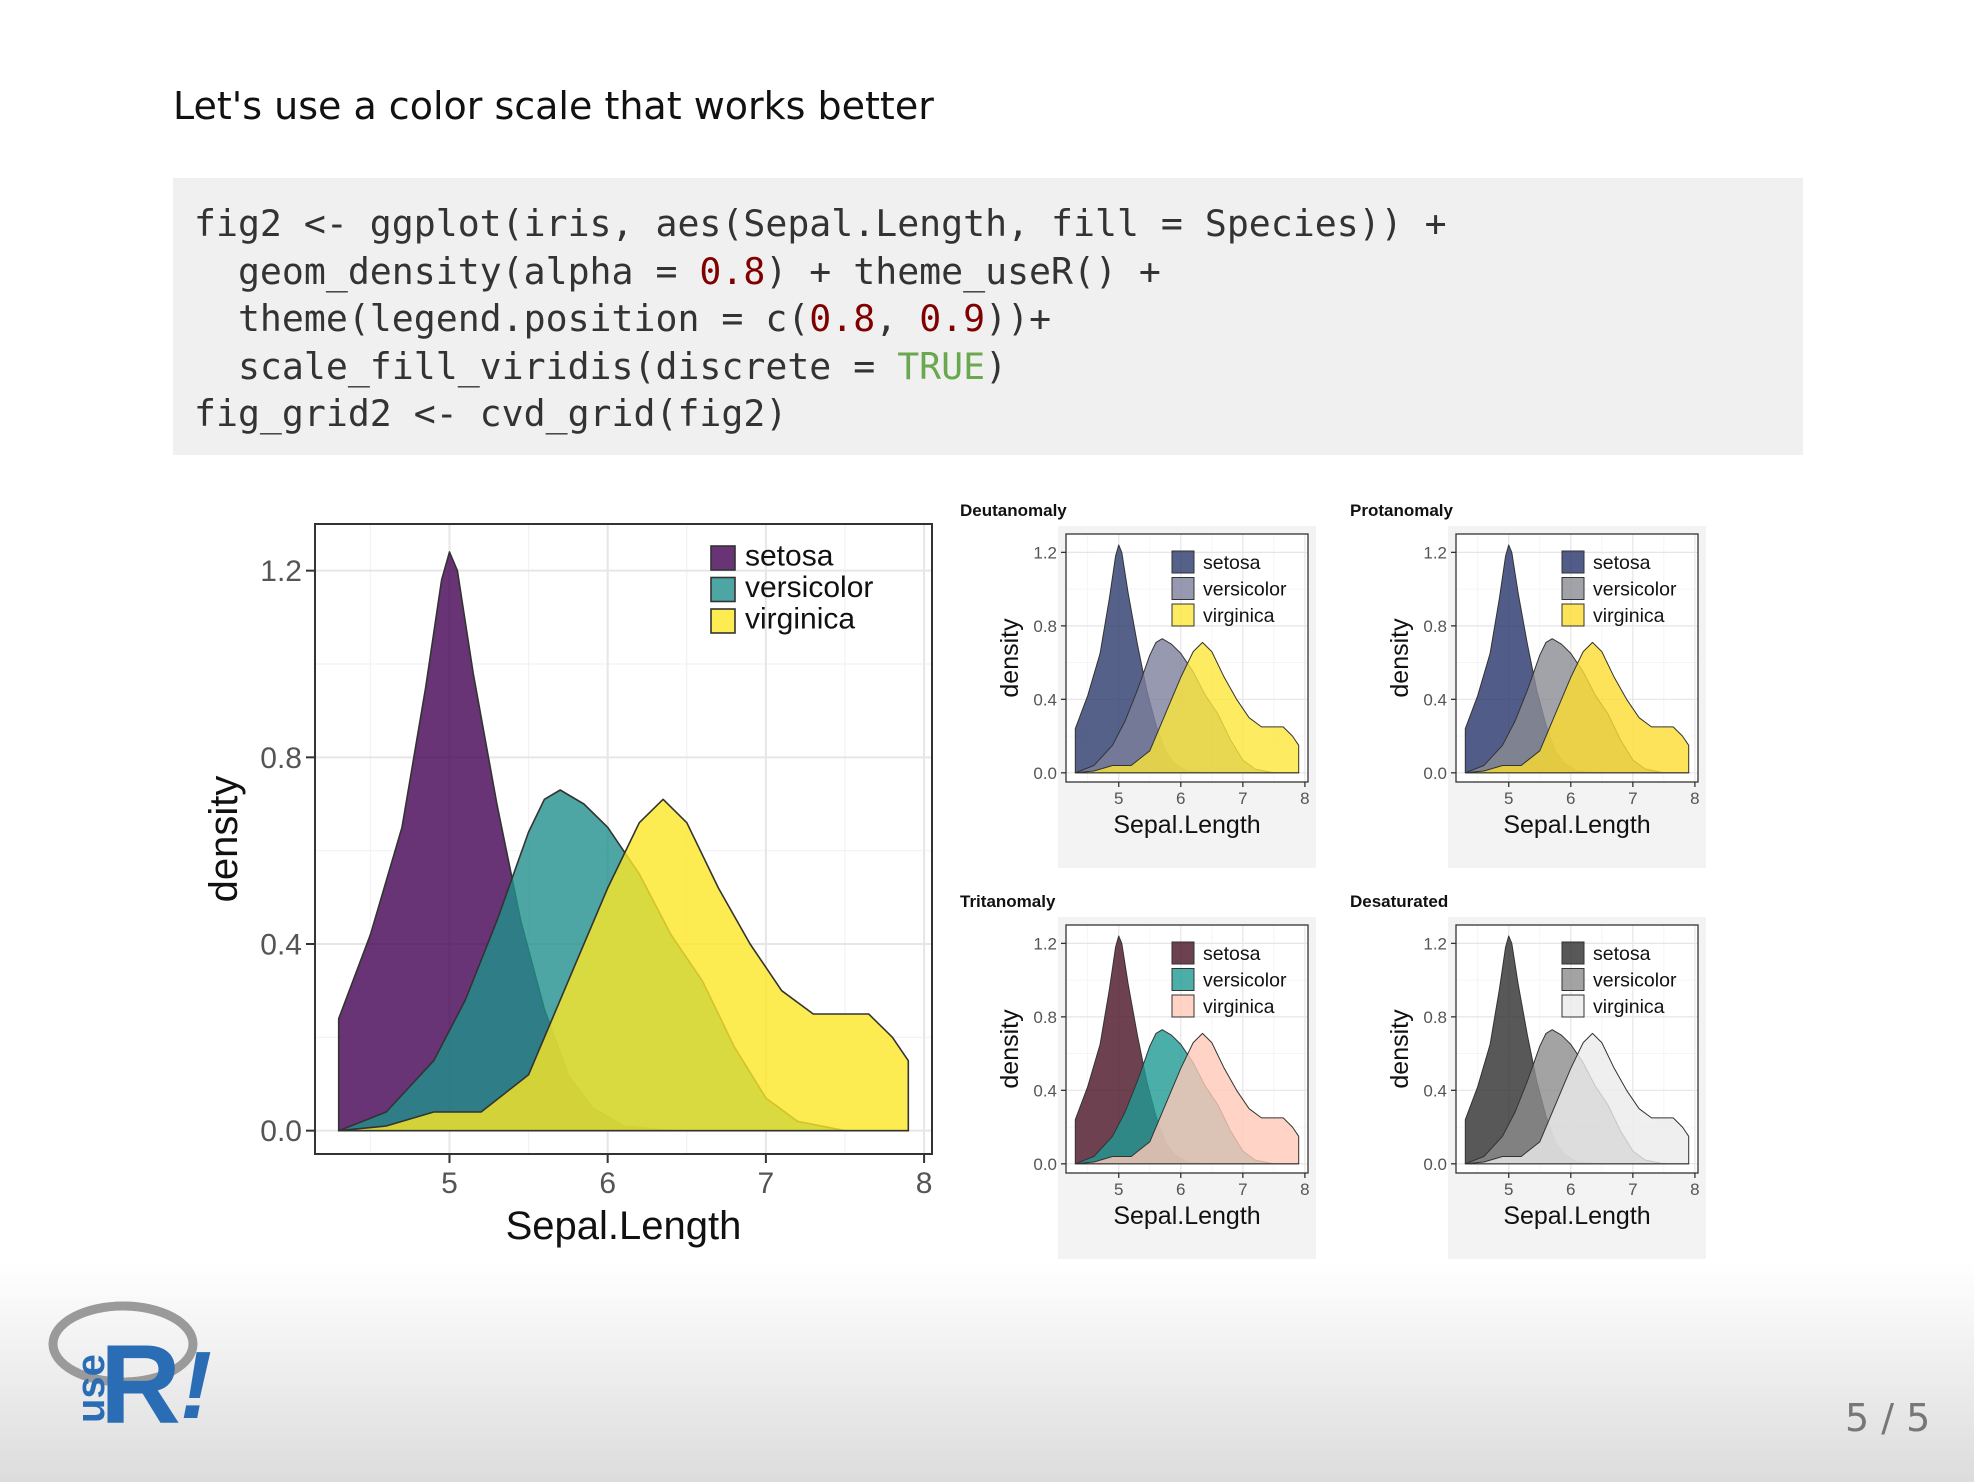 The height and width of the screenshot is (1482, 1974). Describe the element at coordinates (941, 366) in the screenshot. I see `code-token: TRUE` at that location.